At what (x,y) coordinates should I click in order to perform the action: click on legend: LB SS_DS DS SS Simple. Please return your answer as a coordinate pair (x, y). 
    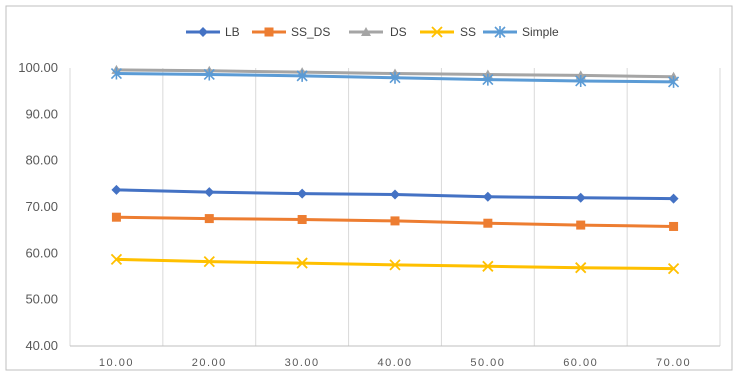
    Looking at the image, I should click on (372, 32).